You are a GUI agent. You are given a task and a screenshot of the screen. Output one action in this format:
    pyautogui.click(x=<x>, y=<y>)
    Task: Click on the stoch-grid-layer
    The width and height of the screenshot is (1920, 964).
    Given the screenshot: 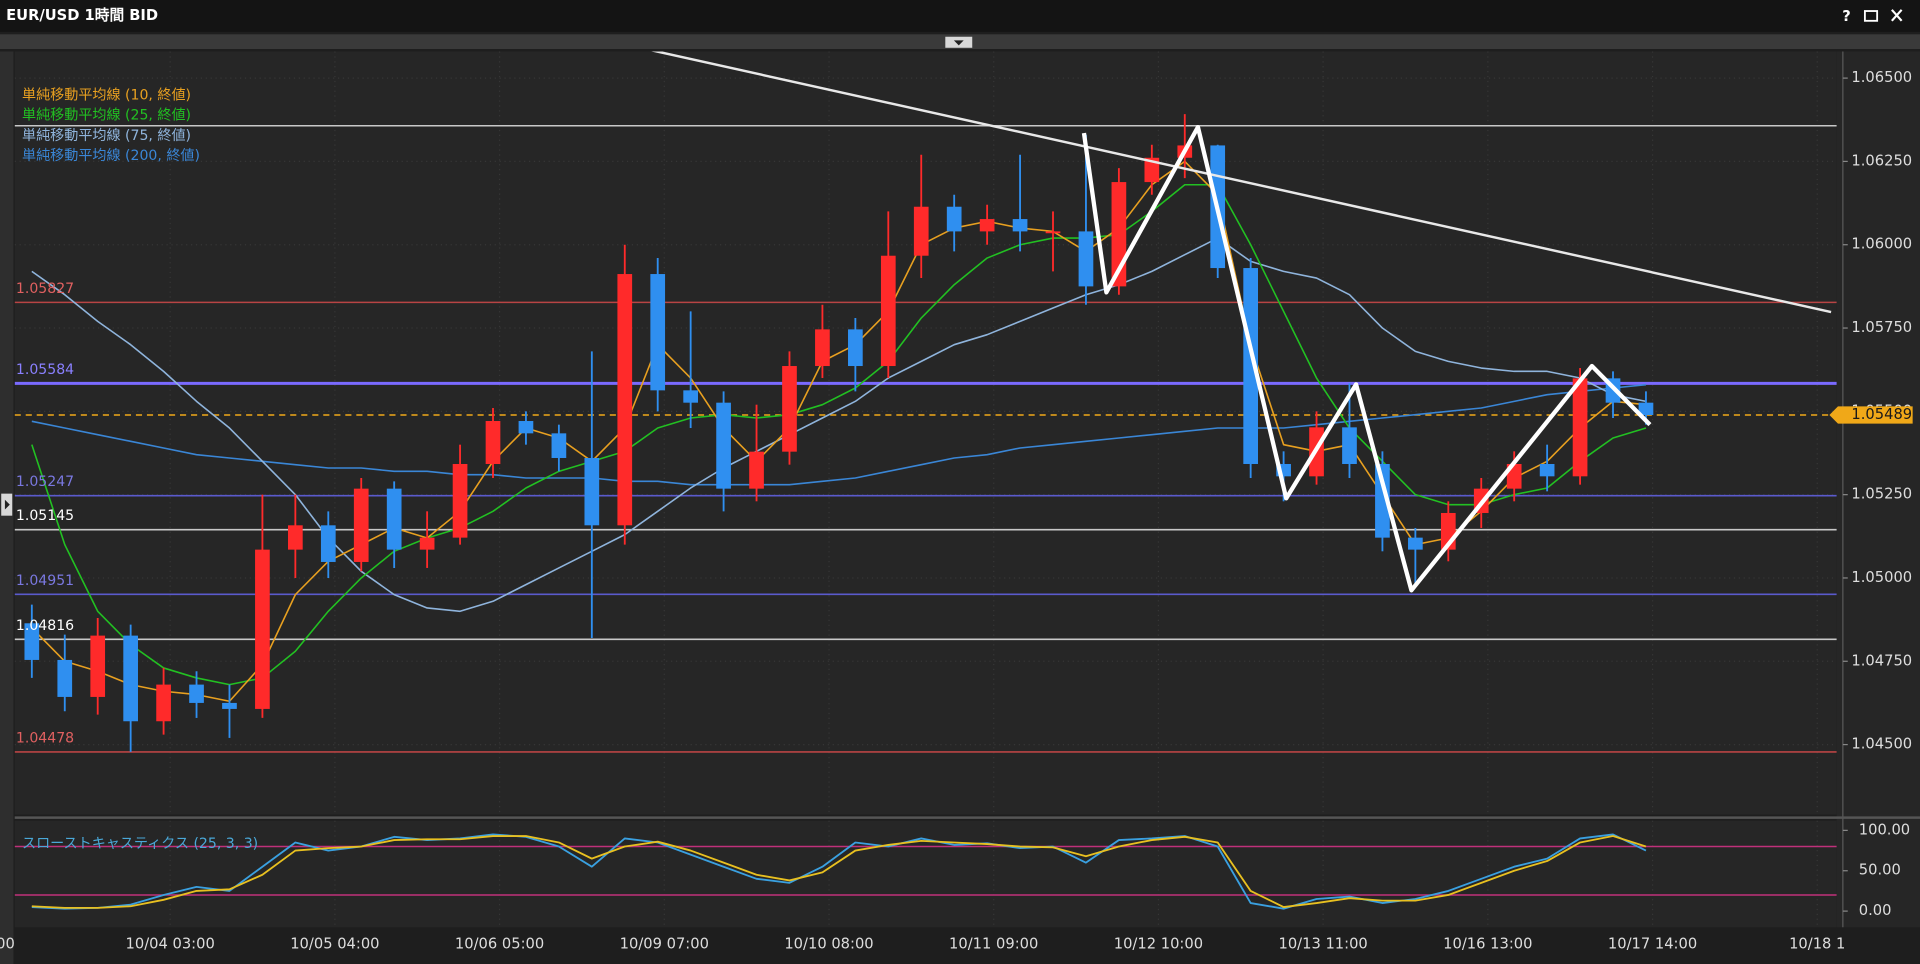 What is the action you would take?
    pyautogui.click(x=925, y=874)
    